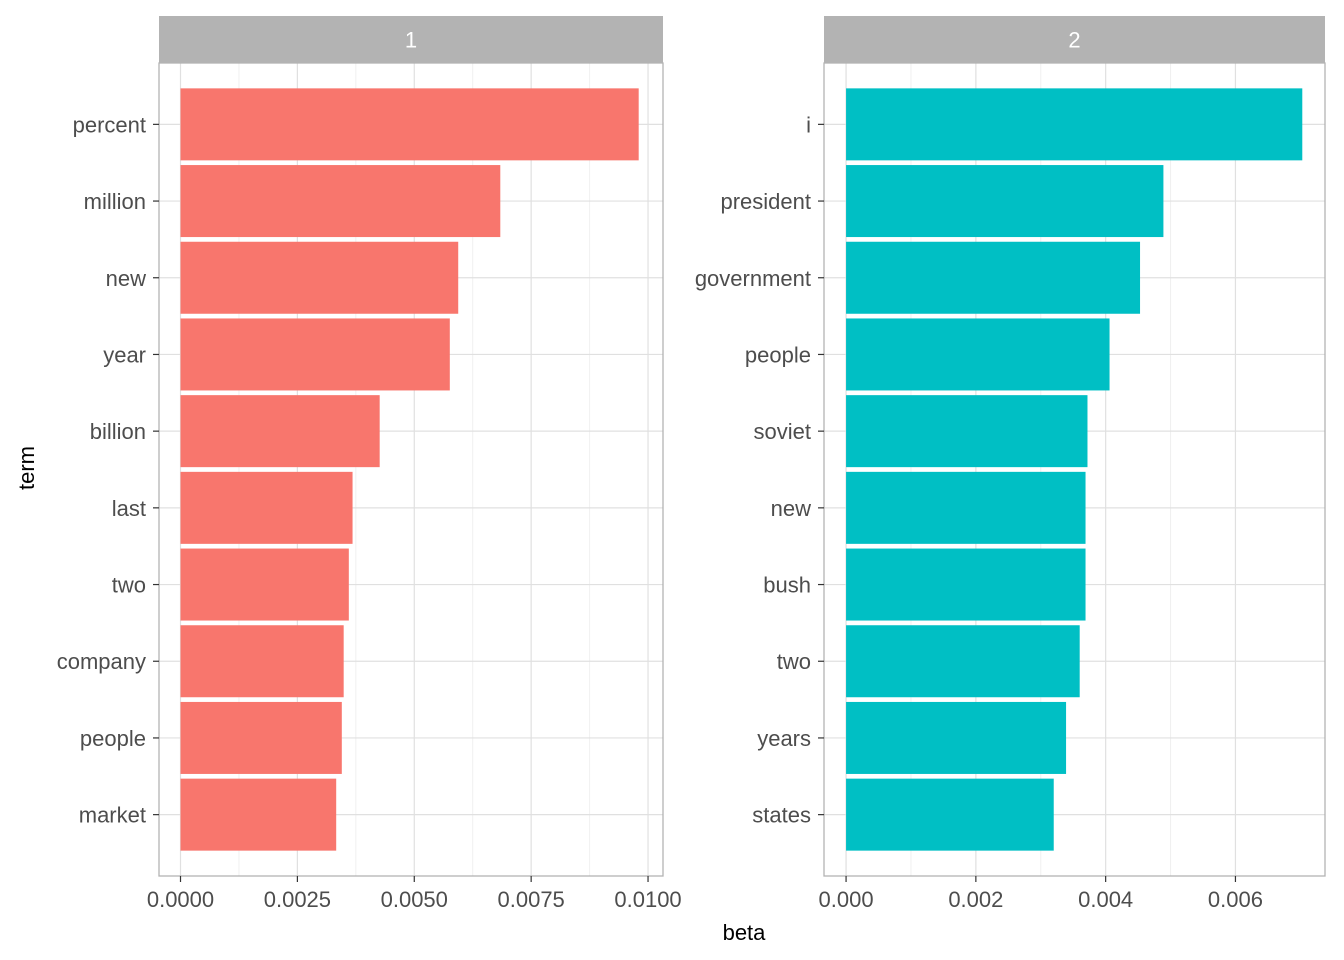 The image size is (1344, 960). I want to click on facet-strip-label: 2, so click(1074, 40).